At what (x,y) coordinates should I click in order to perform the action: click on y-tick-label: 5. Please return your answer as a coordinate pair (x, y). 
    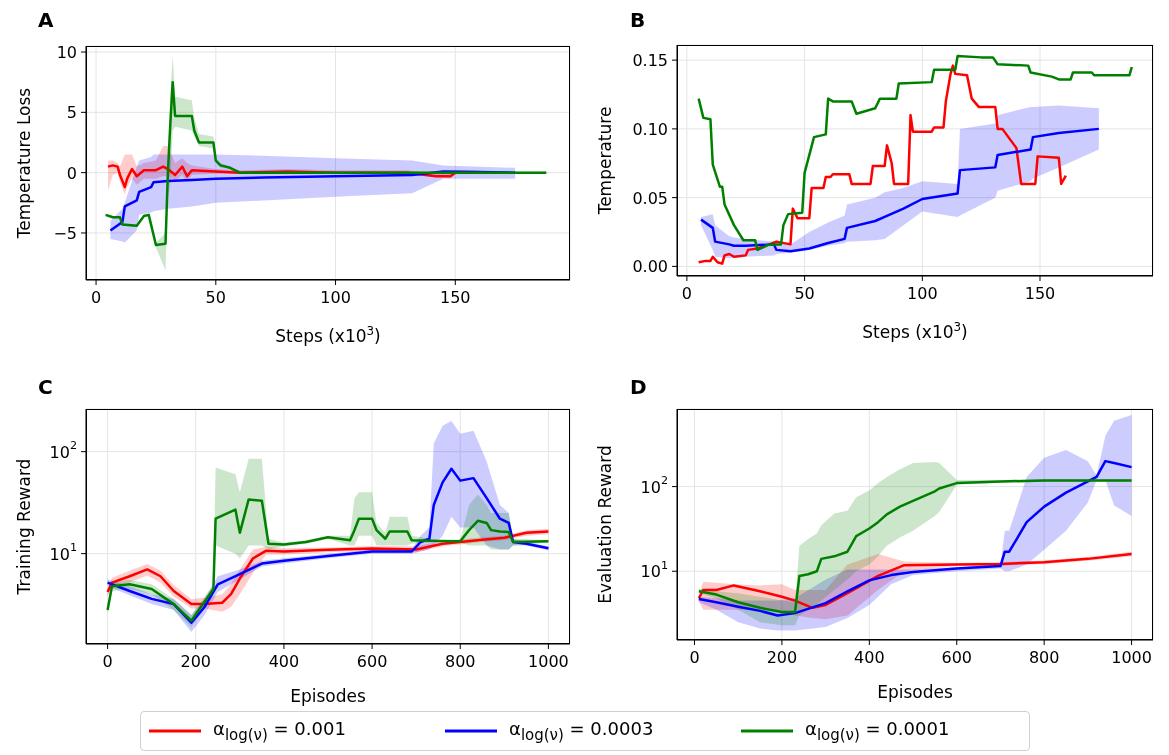
    Looking at the image, I should click on (71, 112).